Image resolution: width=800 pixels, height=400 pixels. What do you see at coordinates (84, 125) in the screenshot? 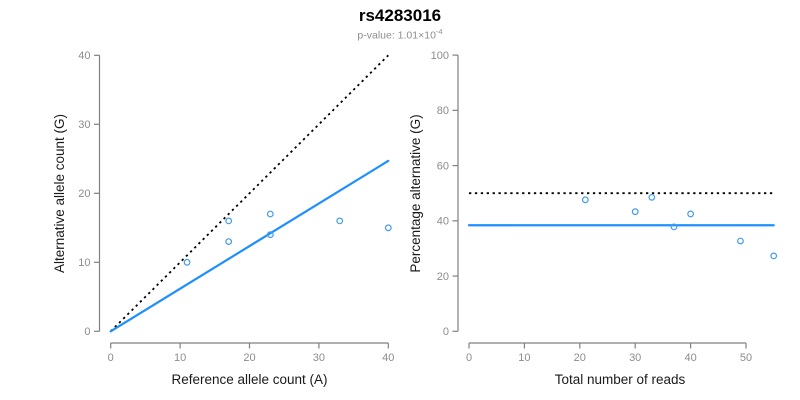
I see `y-tick-label: 30` at bounding box center [84, 125].